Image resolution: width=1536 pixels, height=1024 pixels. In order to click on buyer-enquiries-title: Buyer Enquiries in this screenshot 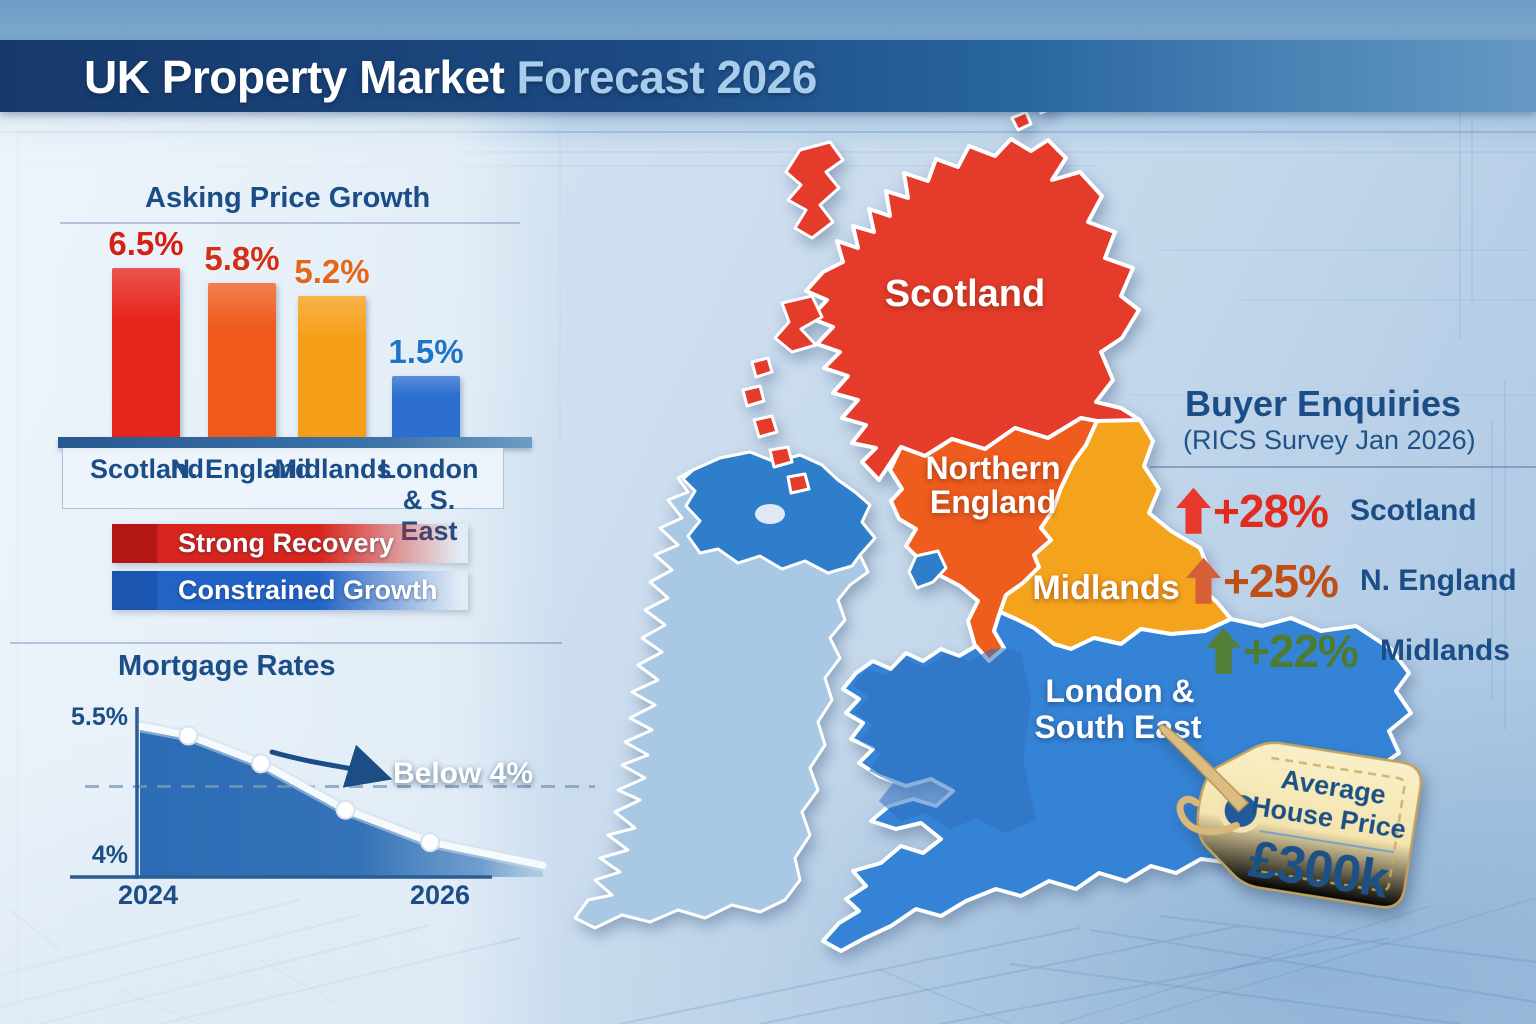, I will do `click(1323, 403)`.